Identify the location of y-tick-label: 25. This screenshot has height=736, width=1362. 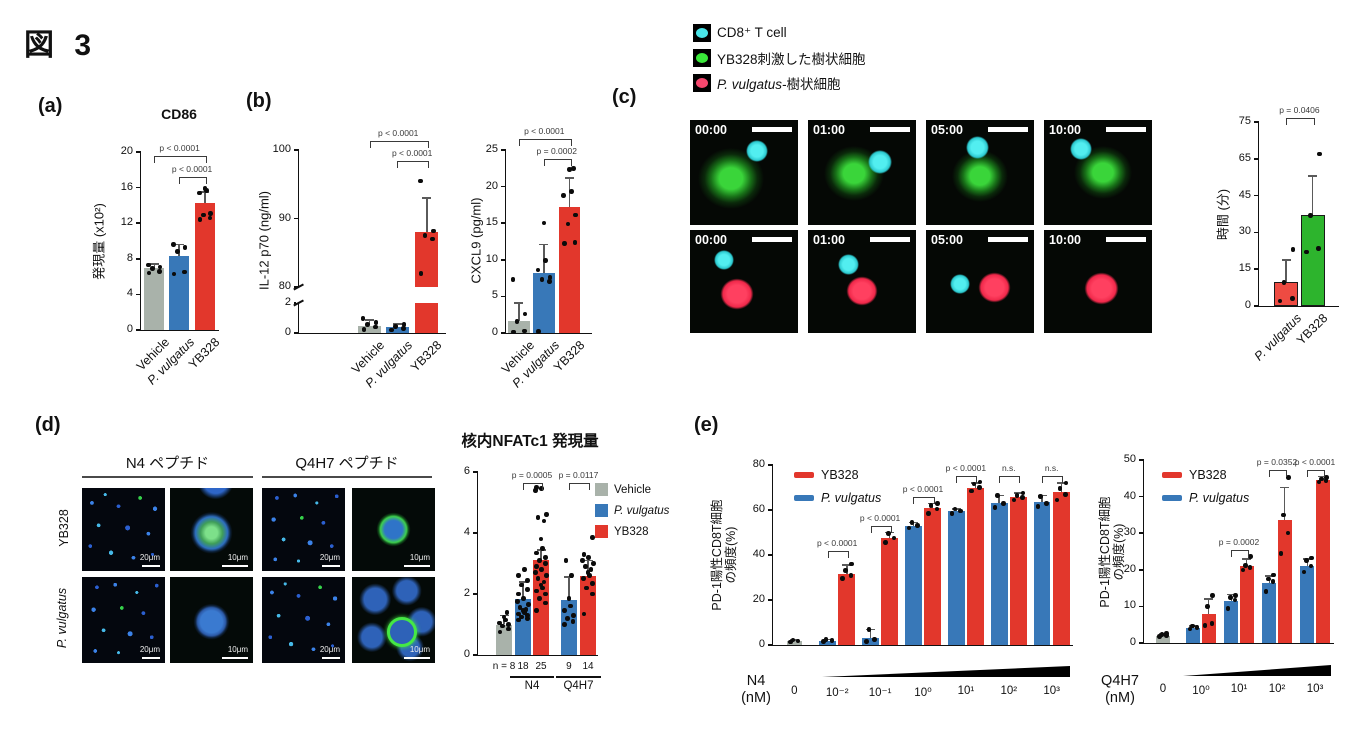
(491, 149).